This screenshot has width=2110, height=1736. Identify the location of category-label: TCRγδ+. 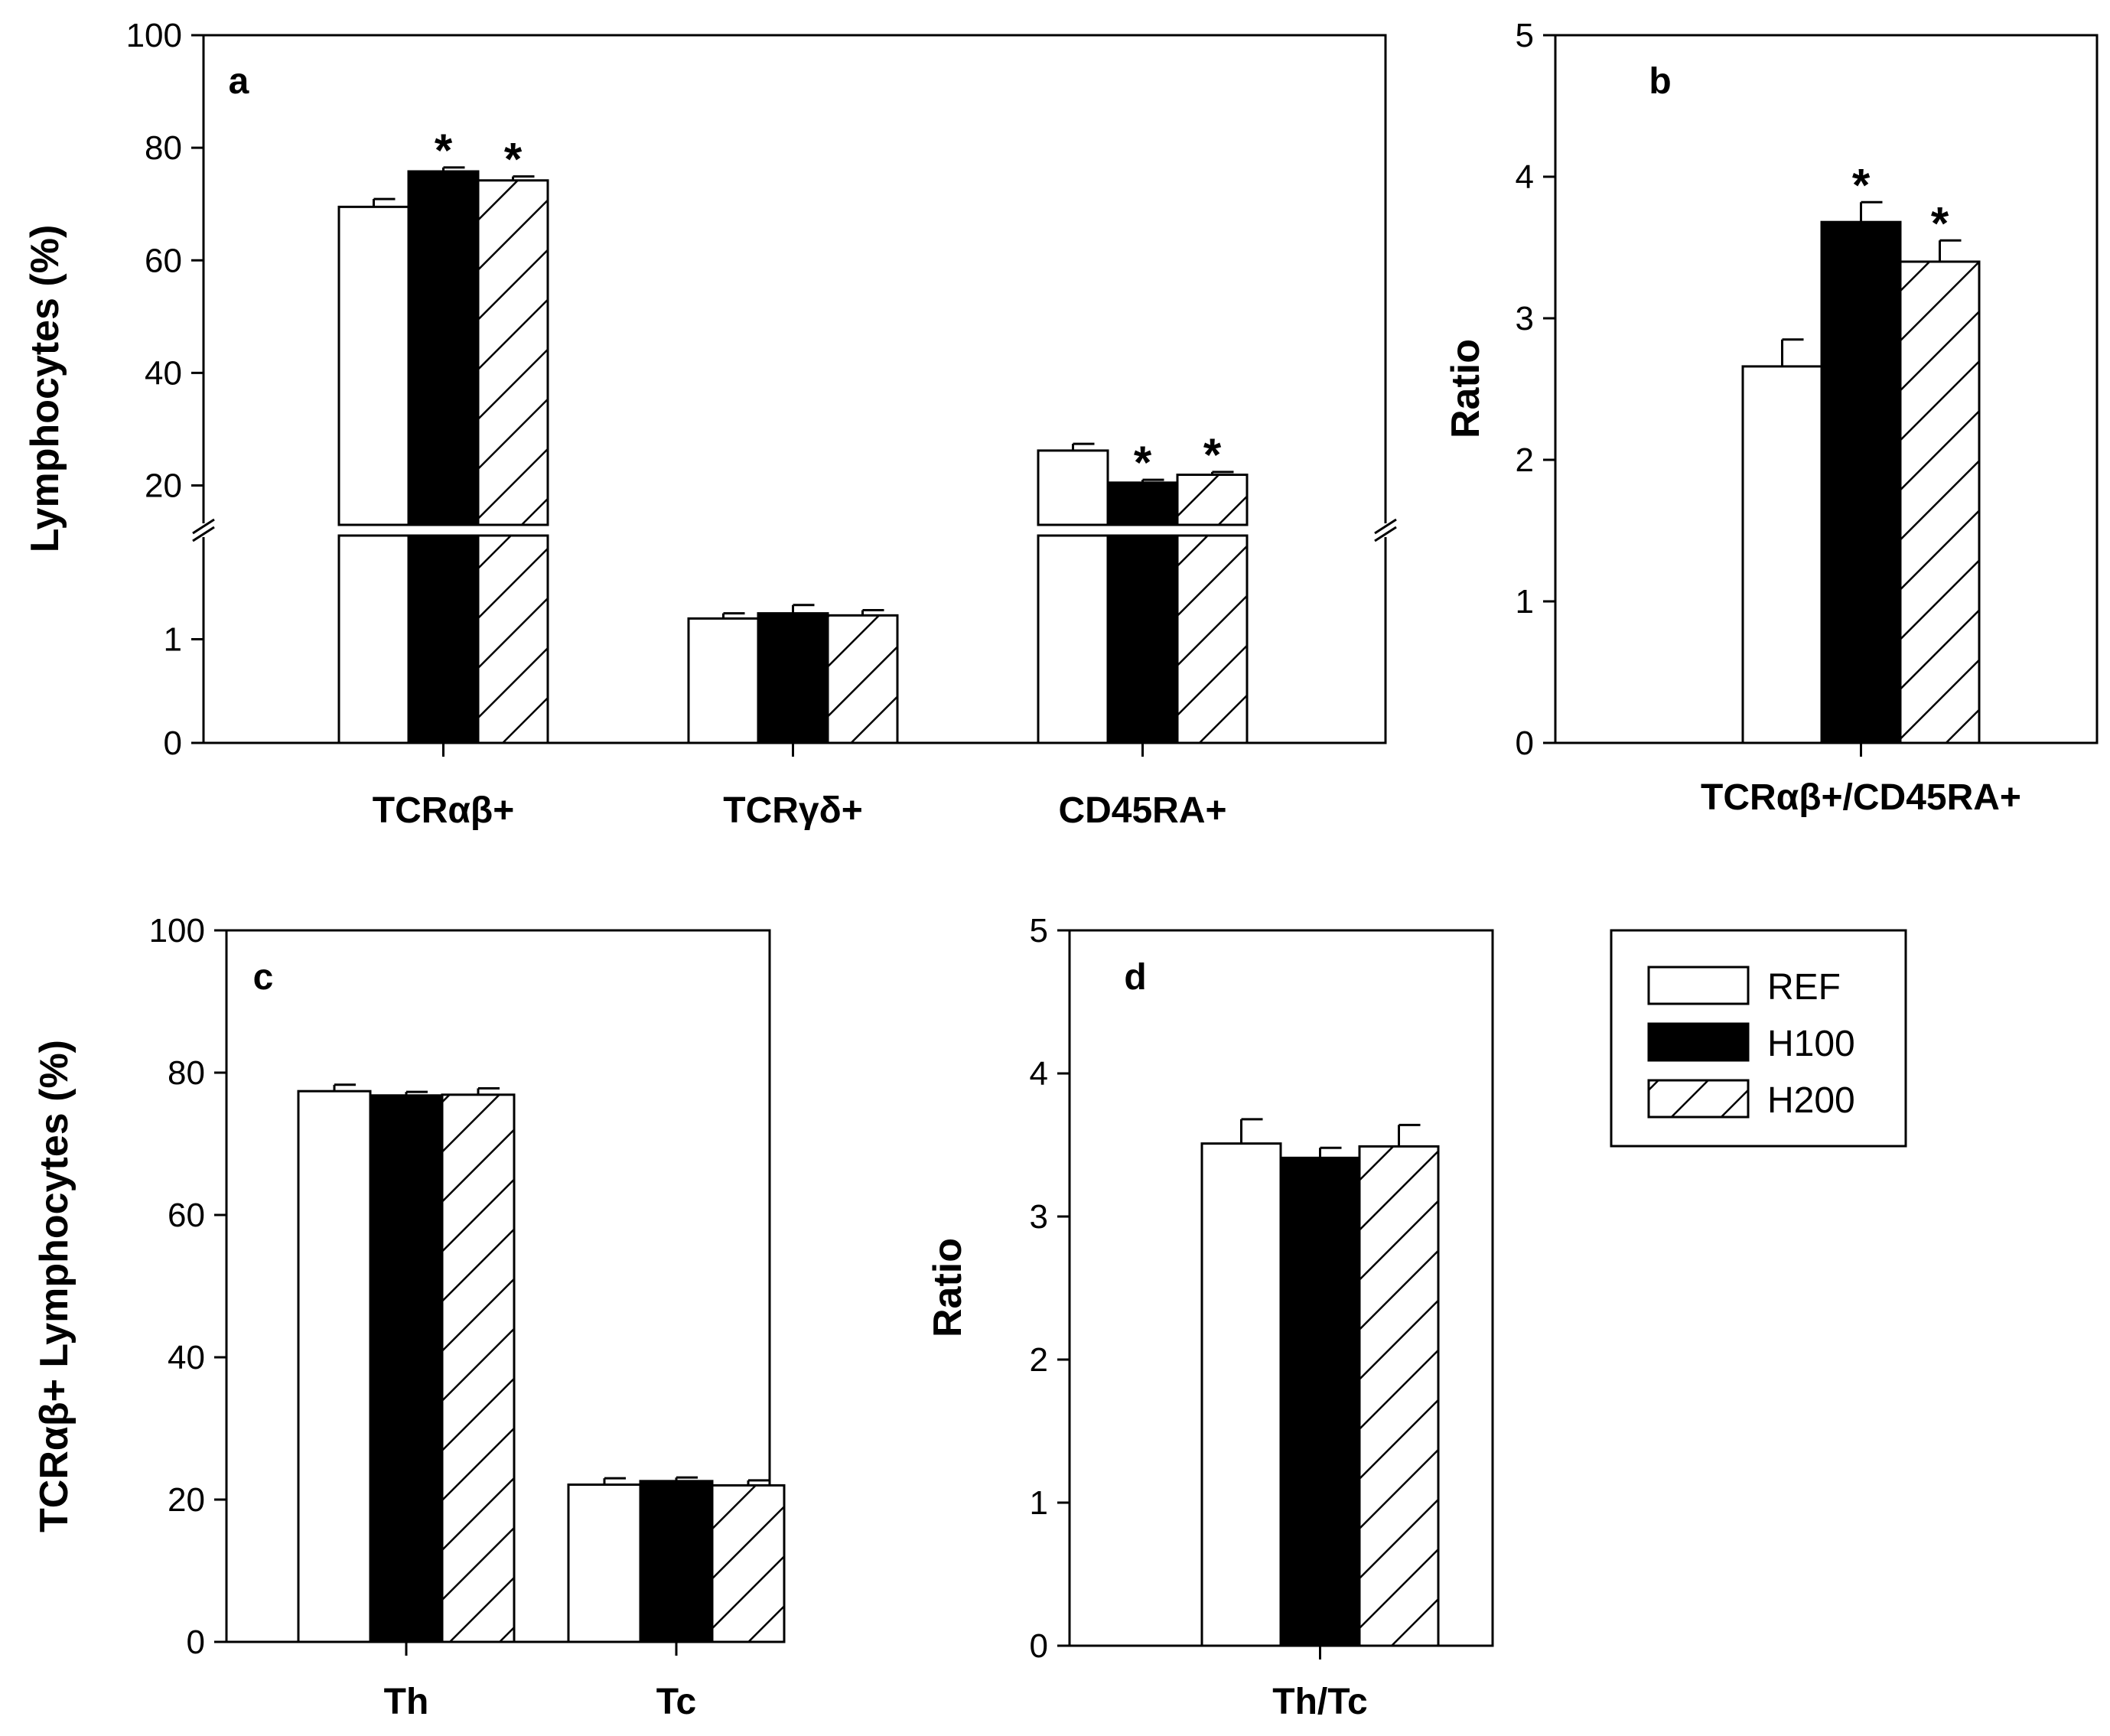
(792, 810).